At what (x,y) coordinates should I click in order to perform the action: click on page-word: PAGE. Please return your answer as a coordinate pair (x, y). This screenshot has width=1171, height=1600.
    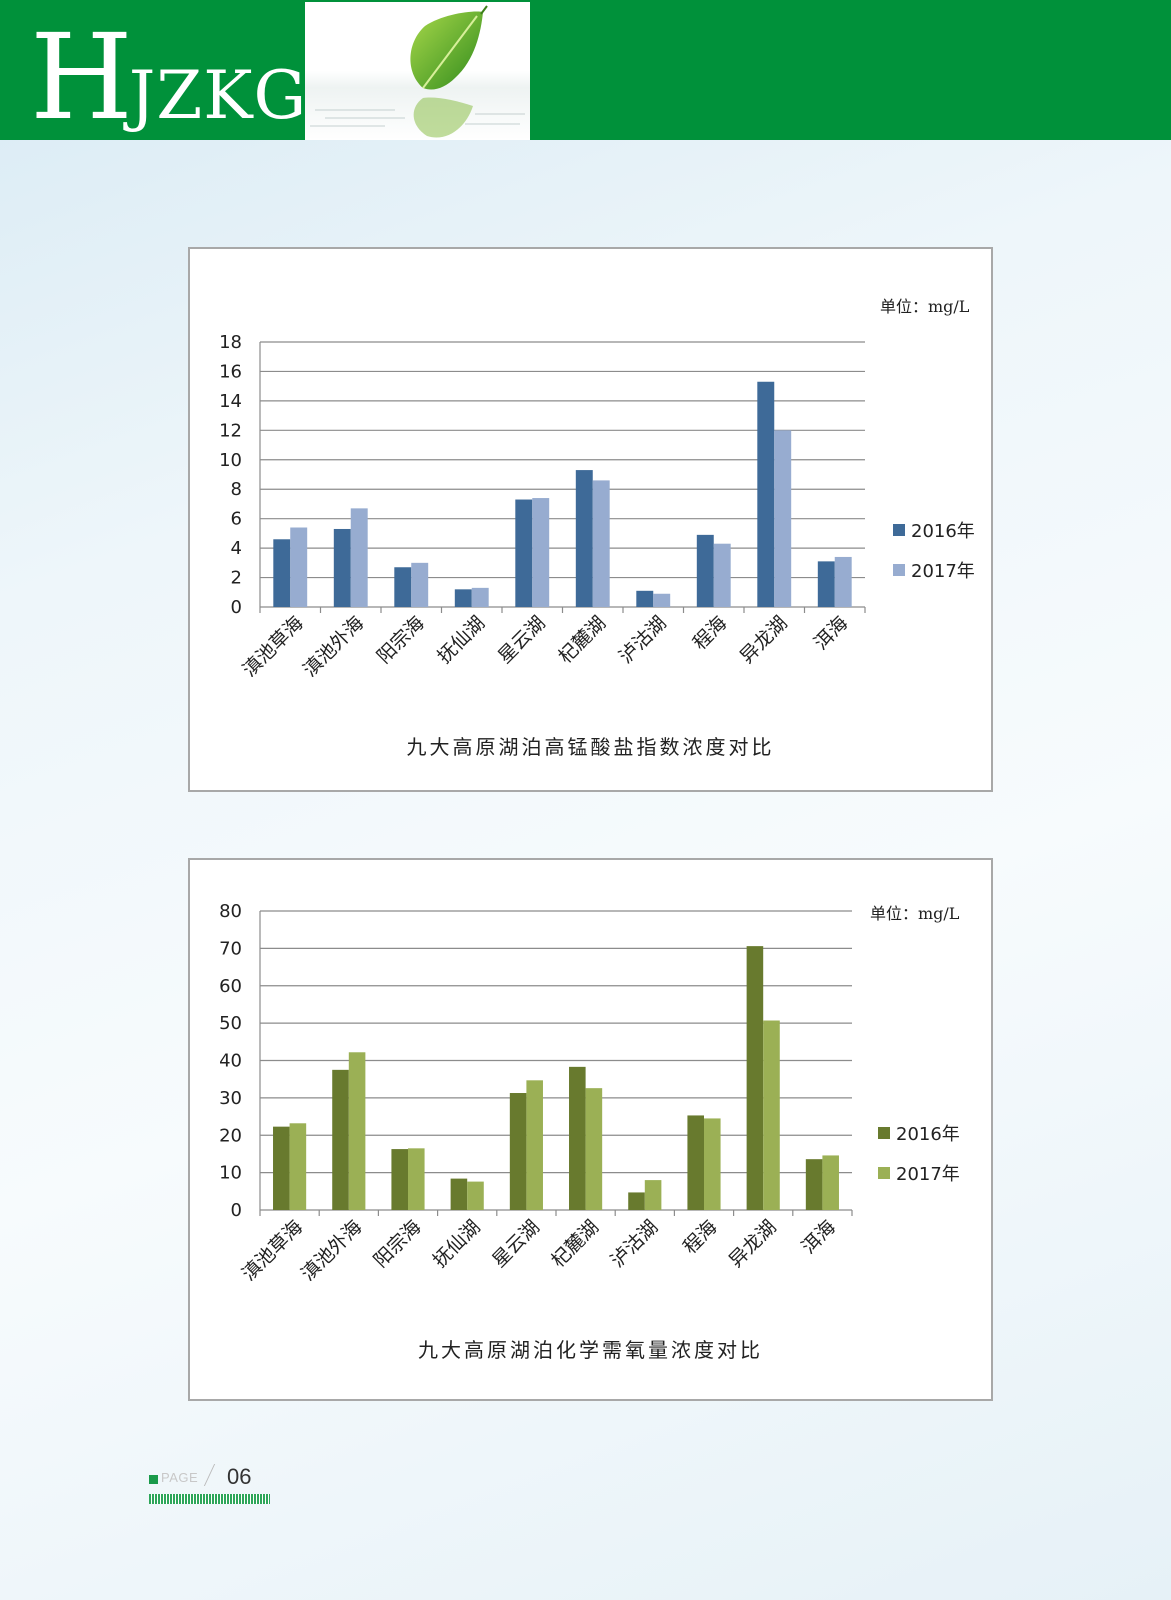
    Looking at the image, I should click on (180, 1477).